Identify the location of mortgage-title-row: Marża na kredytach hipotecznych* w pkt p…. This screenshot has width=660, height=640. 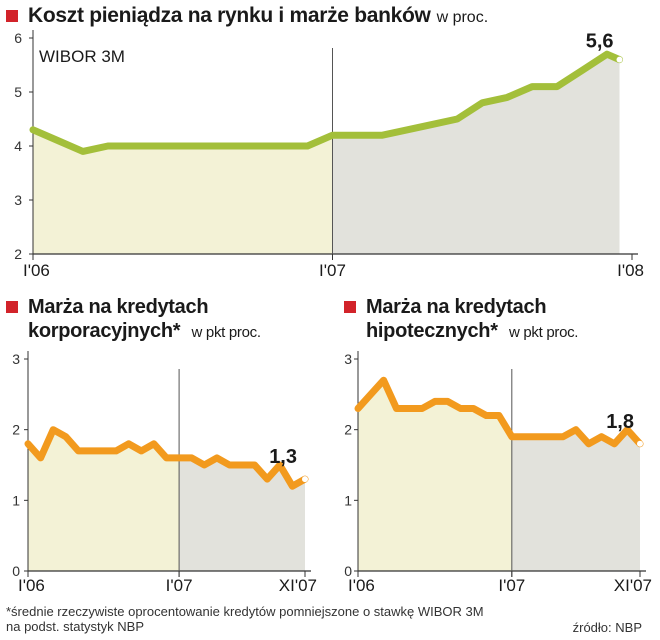
(495, 320).